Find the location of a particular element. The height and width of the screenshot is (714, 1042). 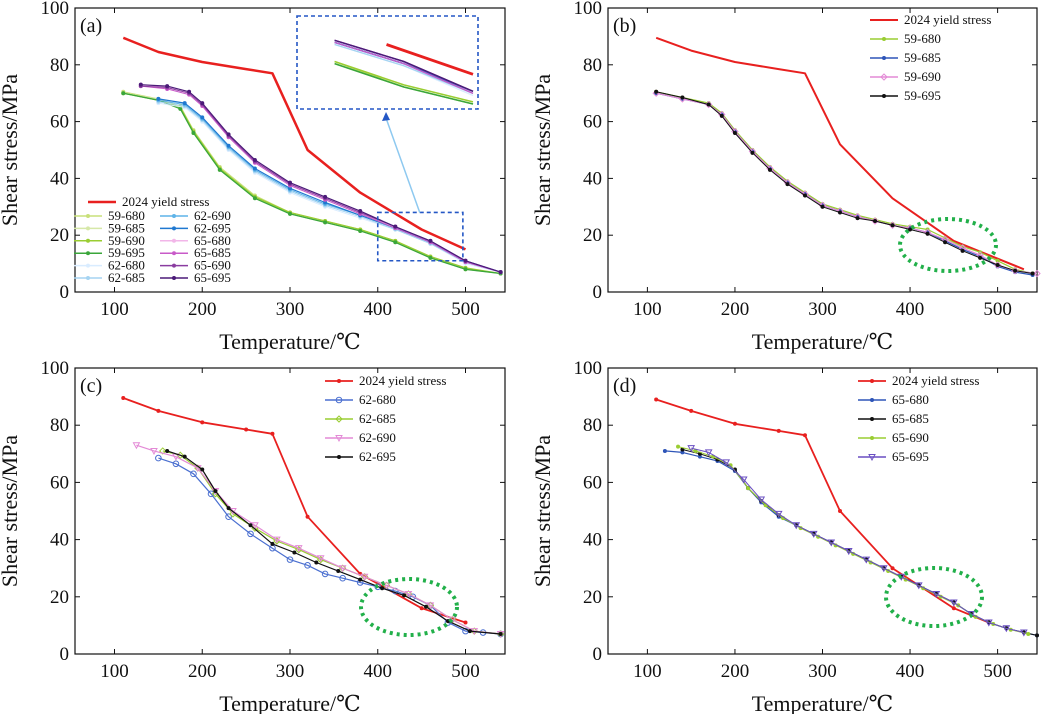

series-2024-yield-stress is located at coordinates (294, 510).